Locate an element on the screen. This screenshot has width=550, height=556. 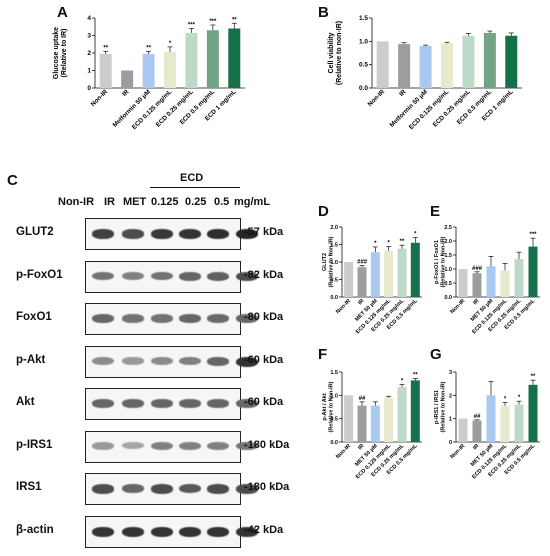
y-axis-label: p-FoxO1 / FoxO1(Relative to Non-IR) is located at coordinates (440, 261).